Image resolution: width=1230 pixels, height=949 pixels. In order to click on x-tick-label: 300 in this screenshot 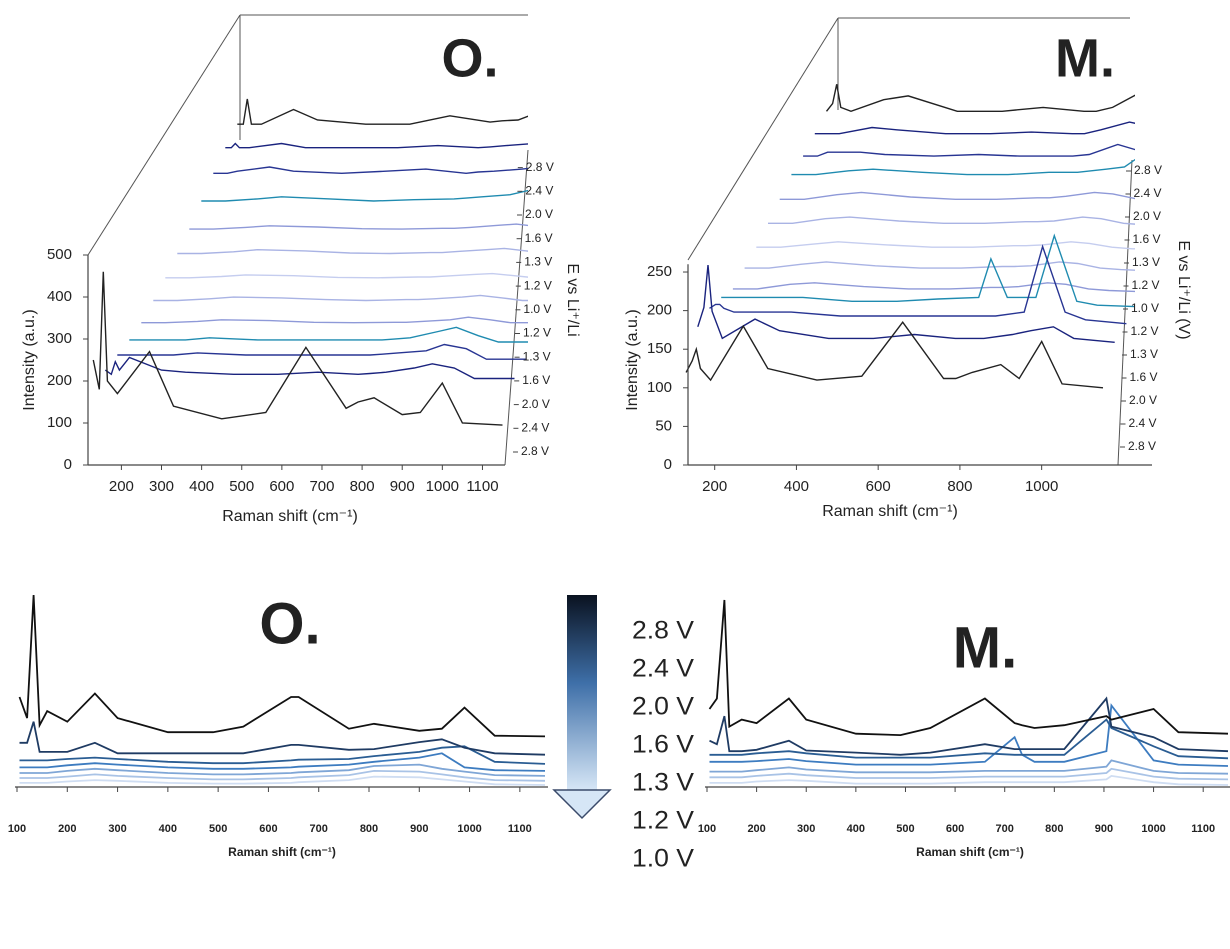, I will do `click(161, 486)`.